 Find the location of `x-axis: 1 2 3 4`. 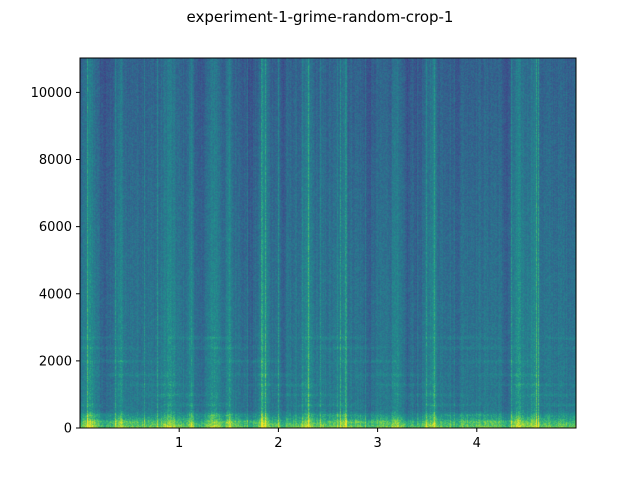

x-axis: 1 2 3 4 is located at coordinates (328, 439).